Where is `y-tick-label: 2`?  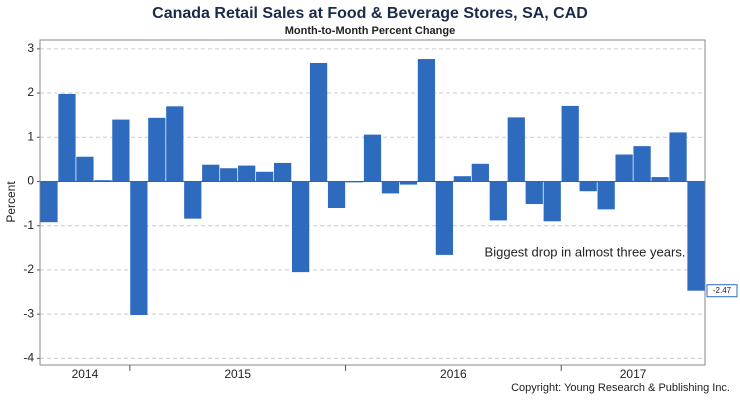 y-tick-label: 2 is located at coordinates (30, 92).